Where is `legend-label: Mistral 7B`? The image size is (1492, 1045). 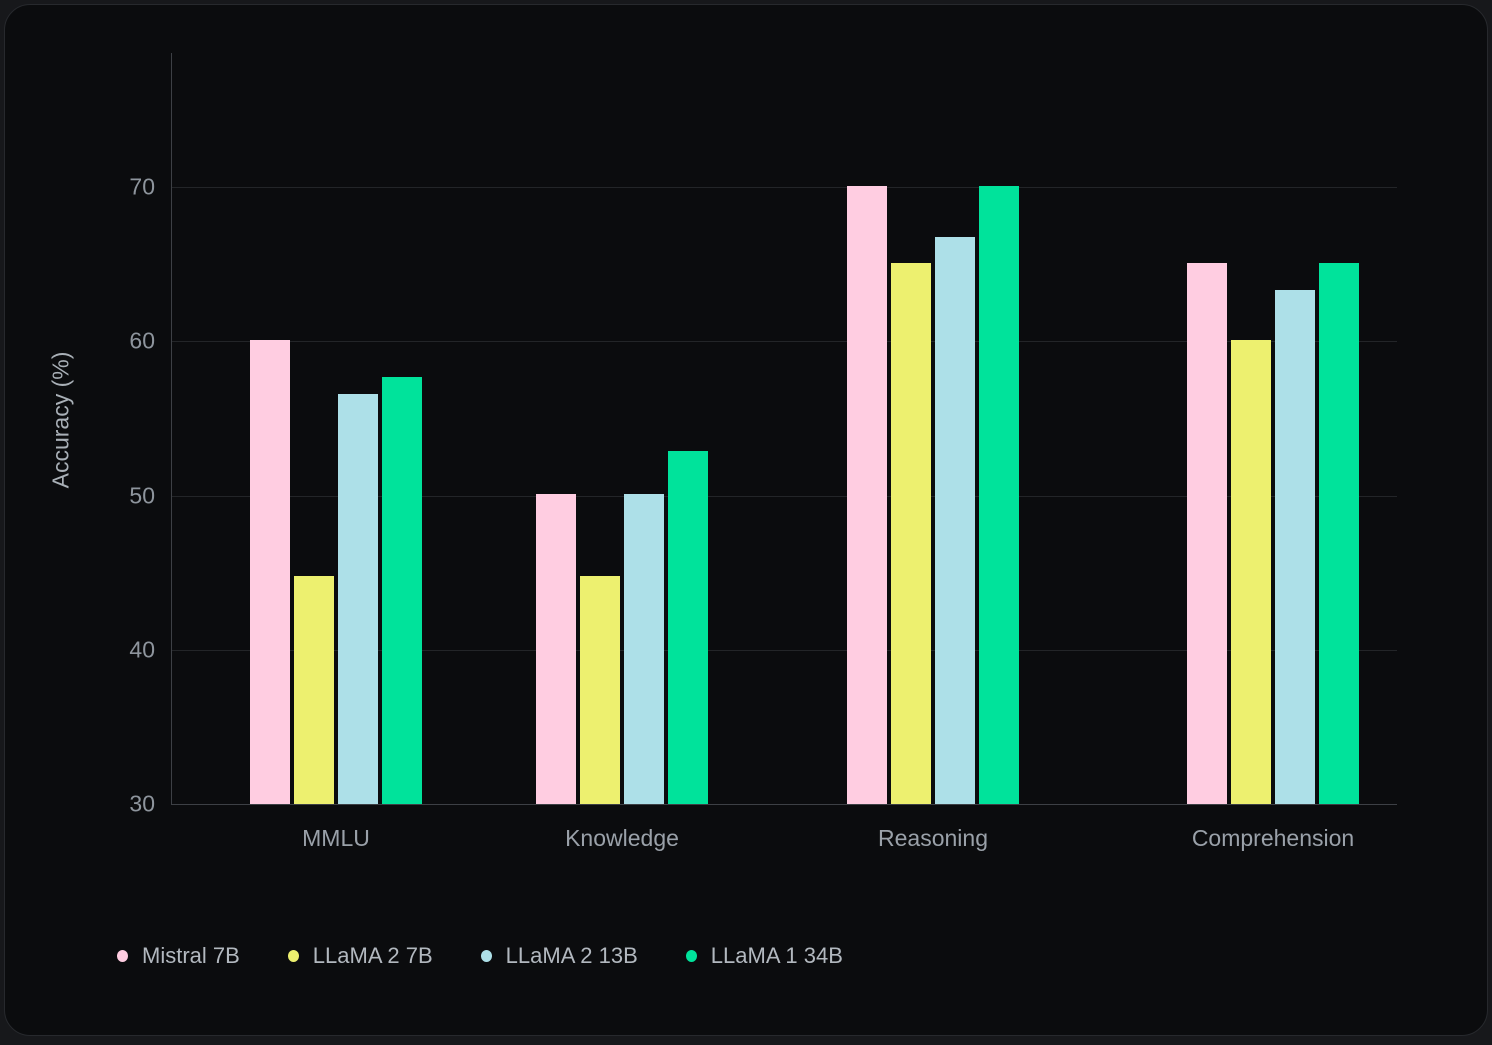 legend-label: Mistral 7B is located at coordinates (191, 955).